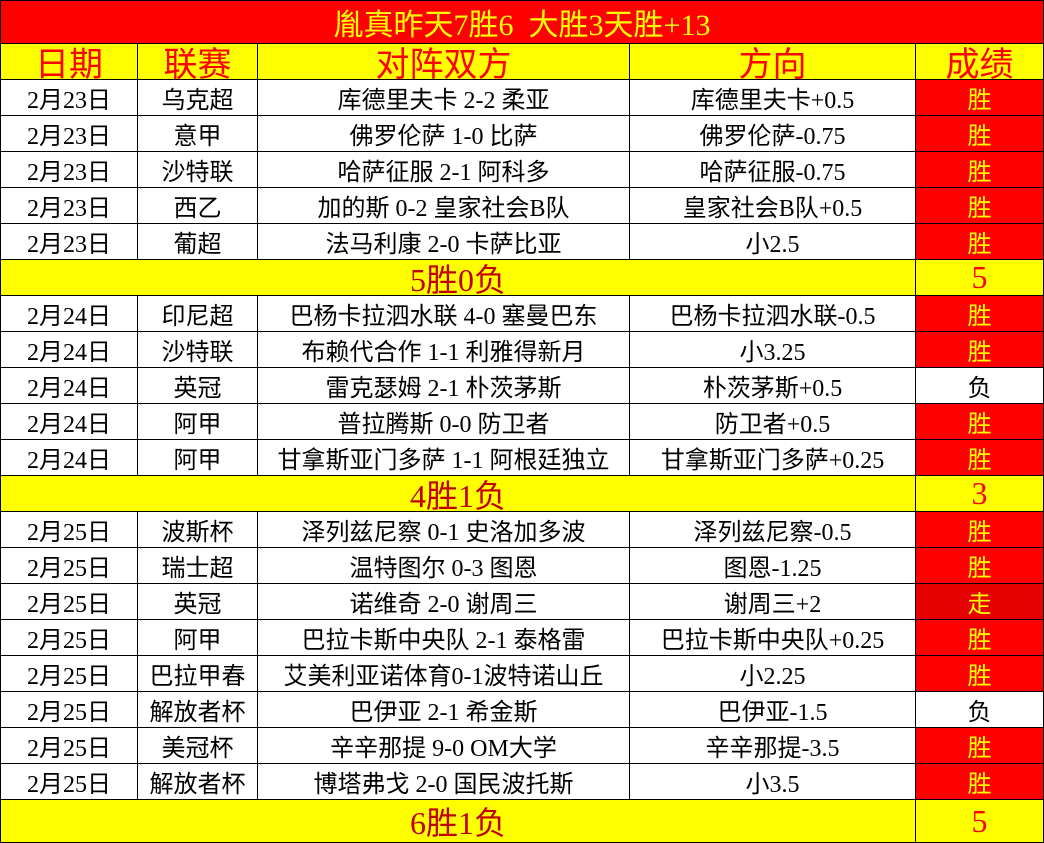 The width and height of the screenshot is (1044, 843). I want to click on pick-cell: 皇家社会B队+0.5, so click(773, 206).